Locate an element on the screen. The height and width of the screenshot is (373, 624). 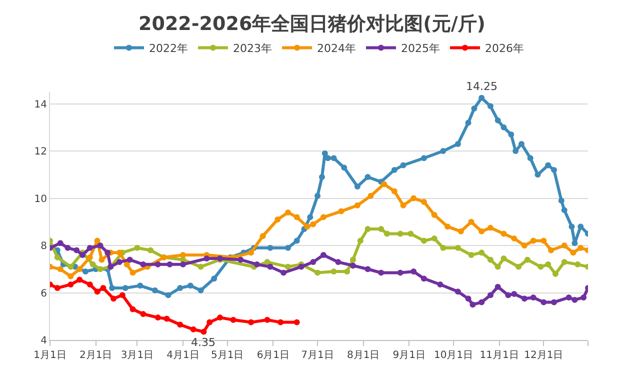
x-tick-label: 6月1日 is located at coordinates (273, 355).